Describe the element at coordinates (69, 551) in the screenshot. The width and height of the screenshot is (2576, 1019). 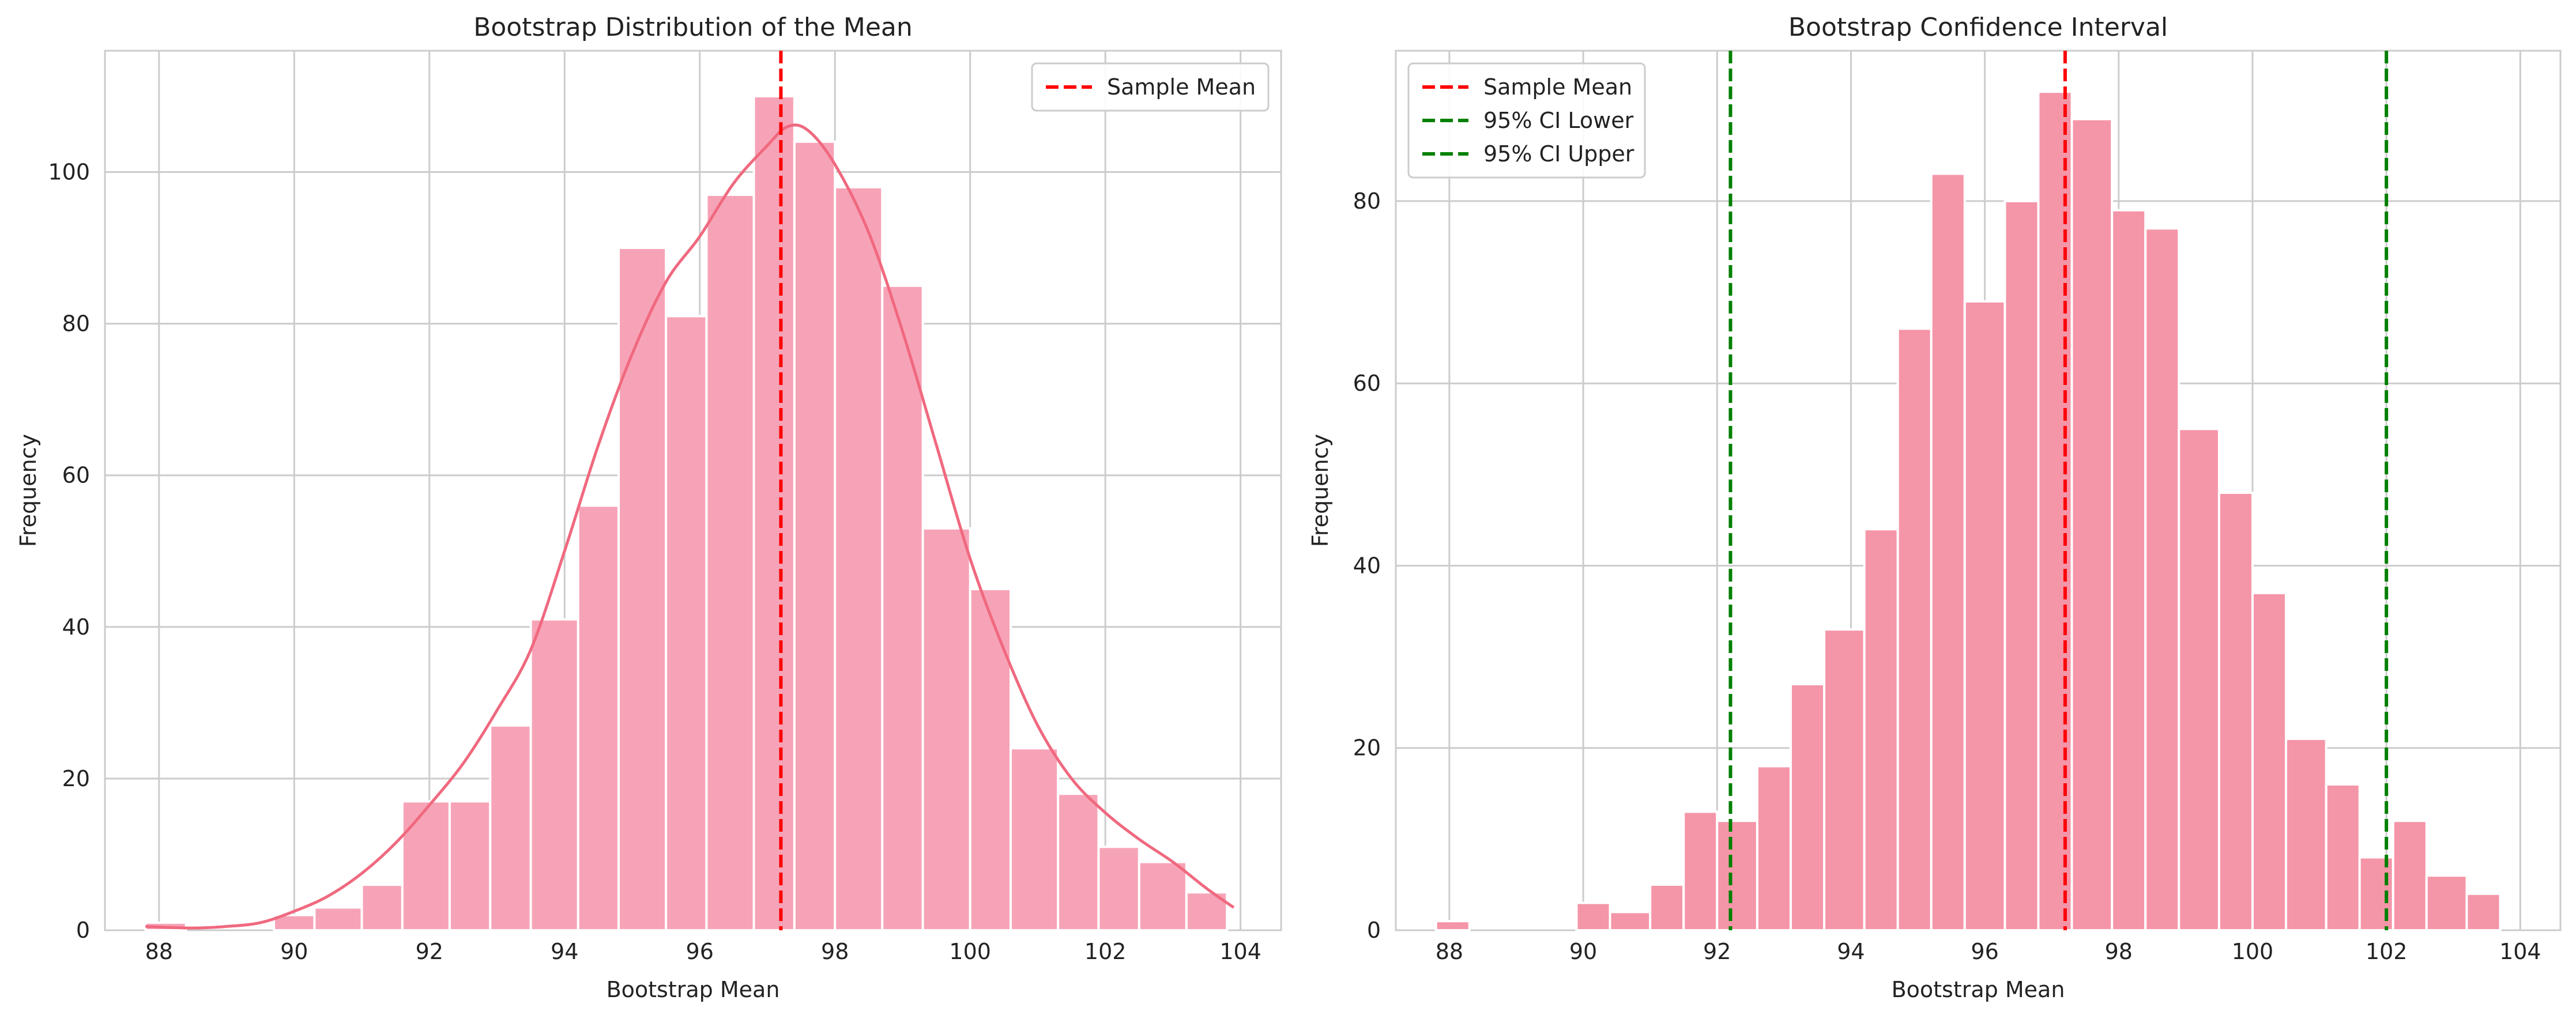
I see `y-tick-labels: 0 20 40 60 80 100` at that location.